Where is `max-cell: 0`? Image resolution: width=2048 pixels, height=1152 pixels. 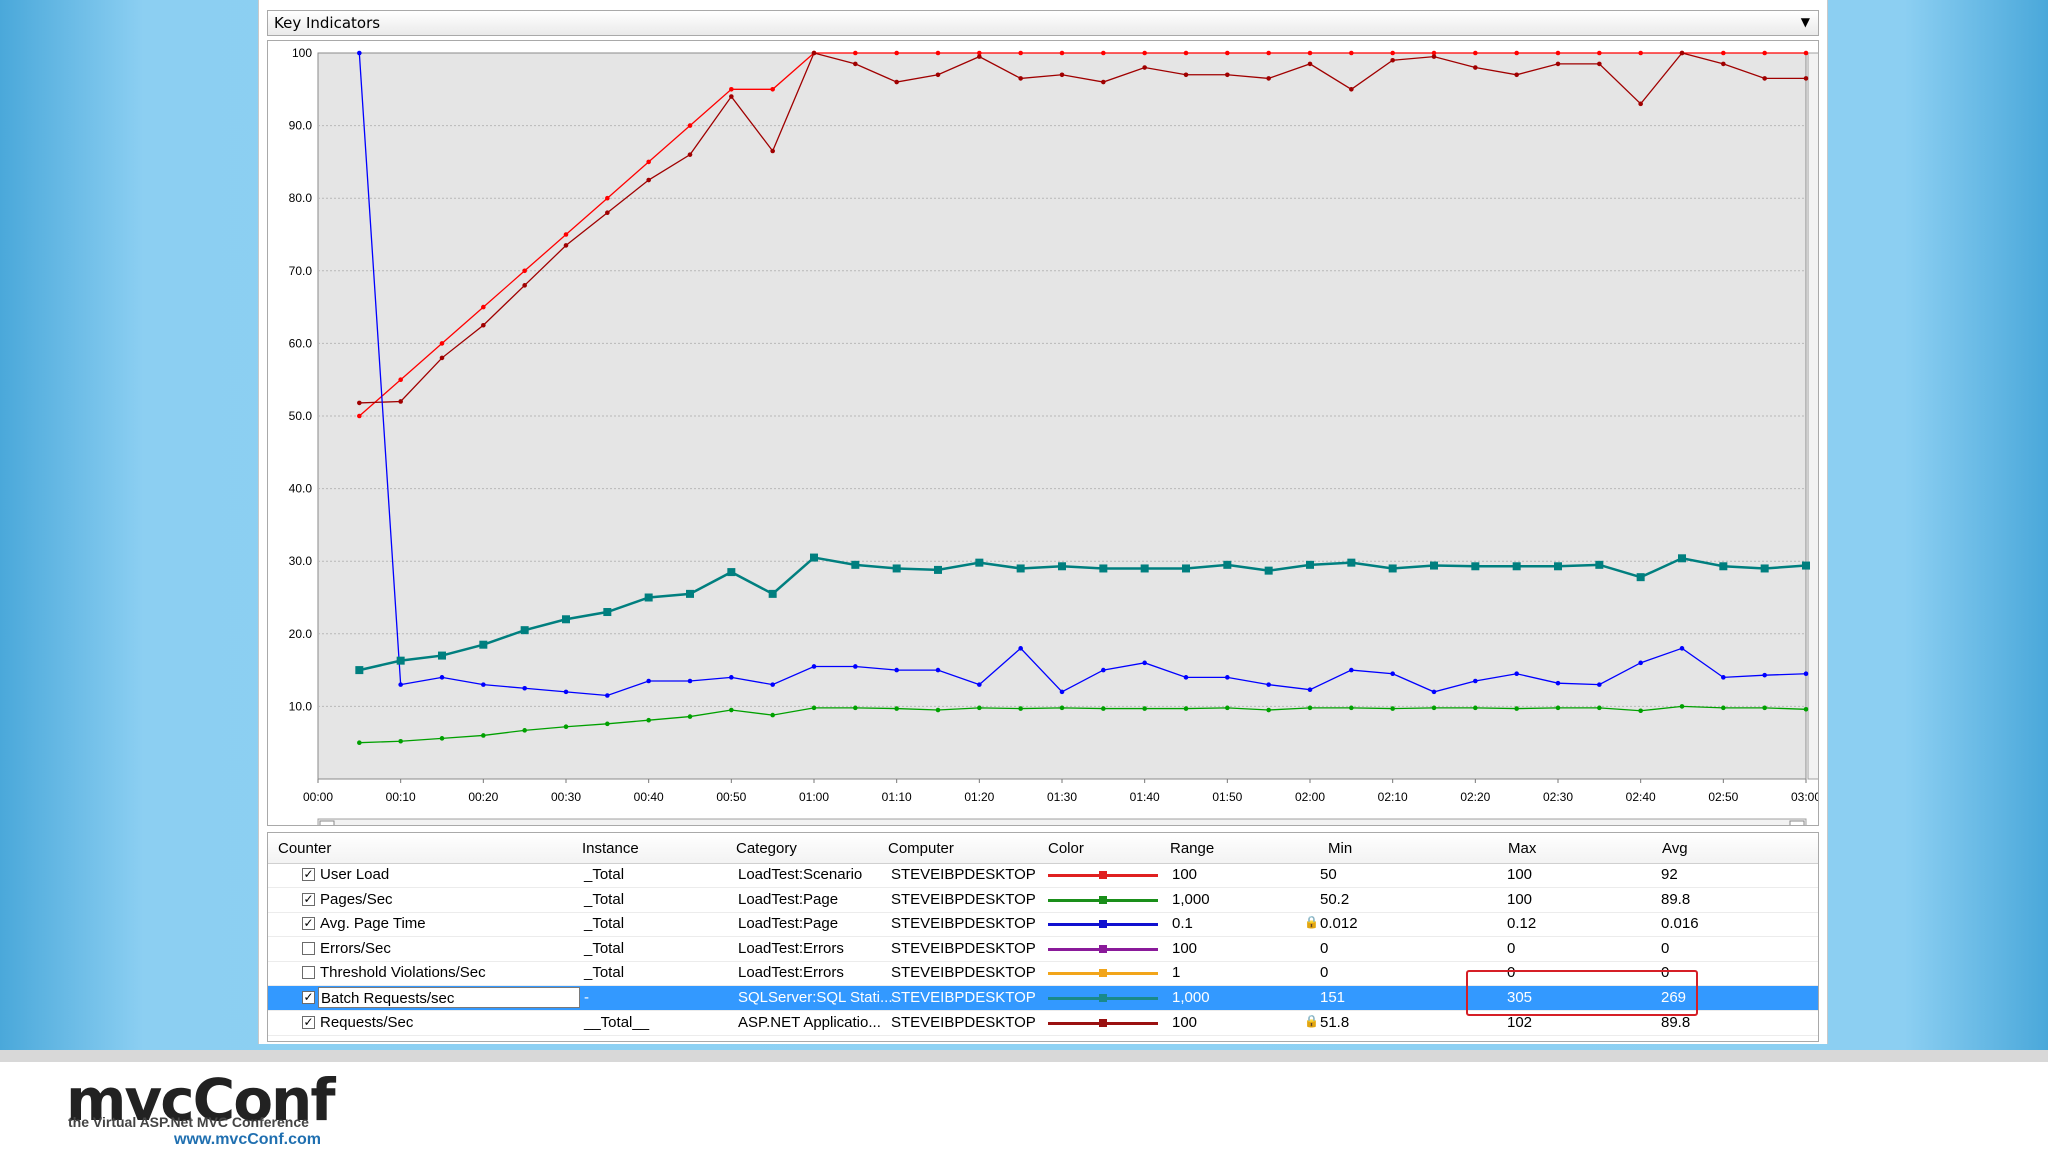
max-cell: 0 is located at coordinates (1511, 973).